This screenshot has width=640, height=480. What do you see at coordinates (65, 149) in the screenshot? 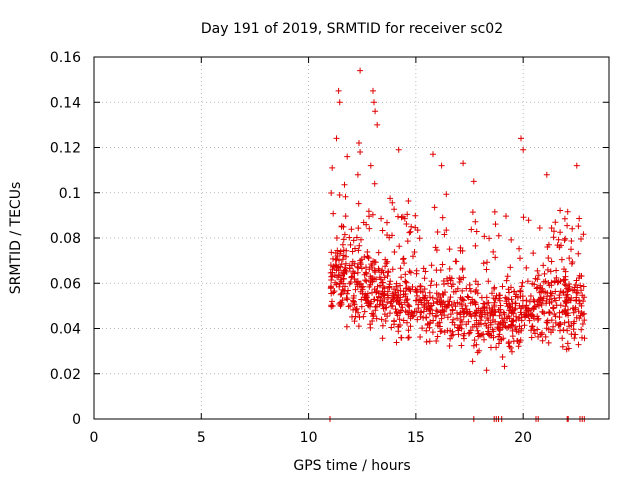
I see `y-tick-label: 0.12` at bounding box center [65, 149].